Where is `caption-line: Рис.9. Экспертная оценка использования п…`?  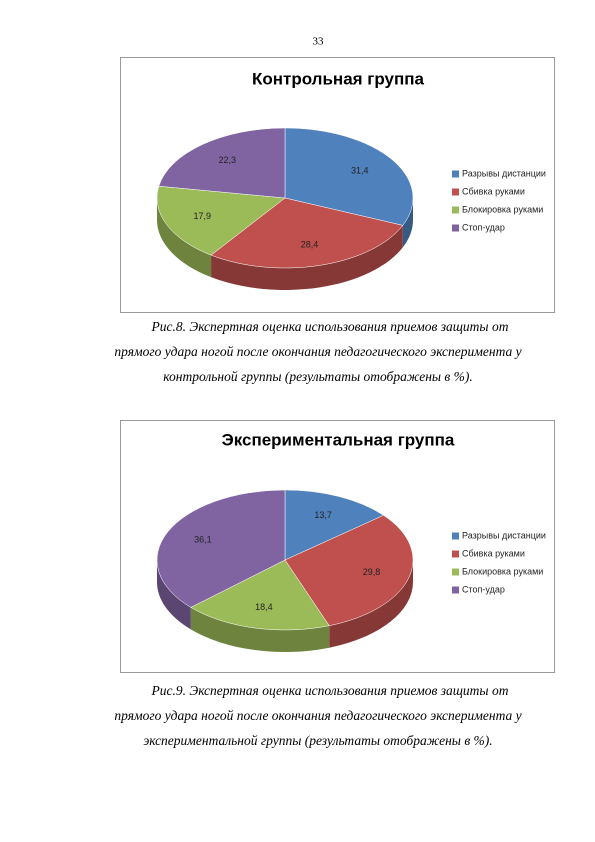
caption-line: Рис.9. Экспертная оценка использования п… is located at coordinates (330, 690).